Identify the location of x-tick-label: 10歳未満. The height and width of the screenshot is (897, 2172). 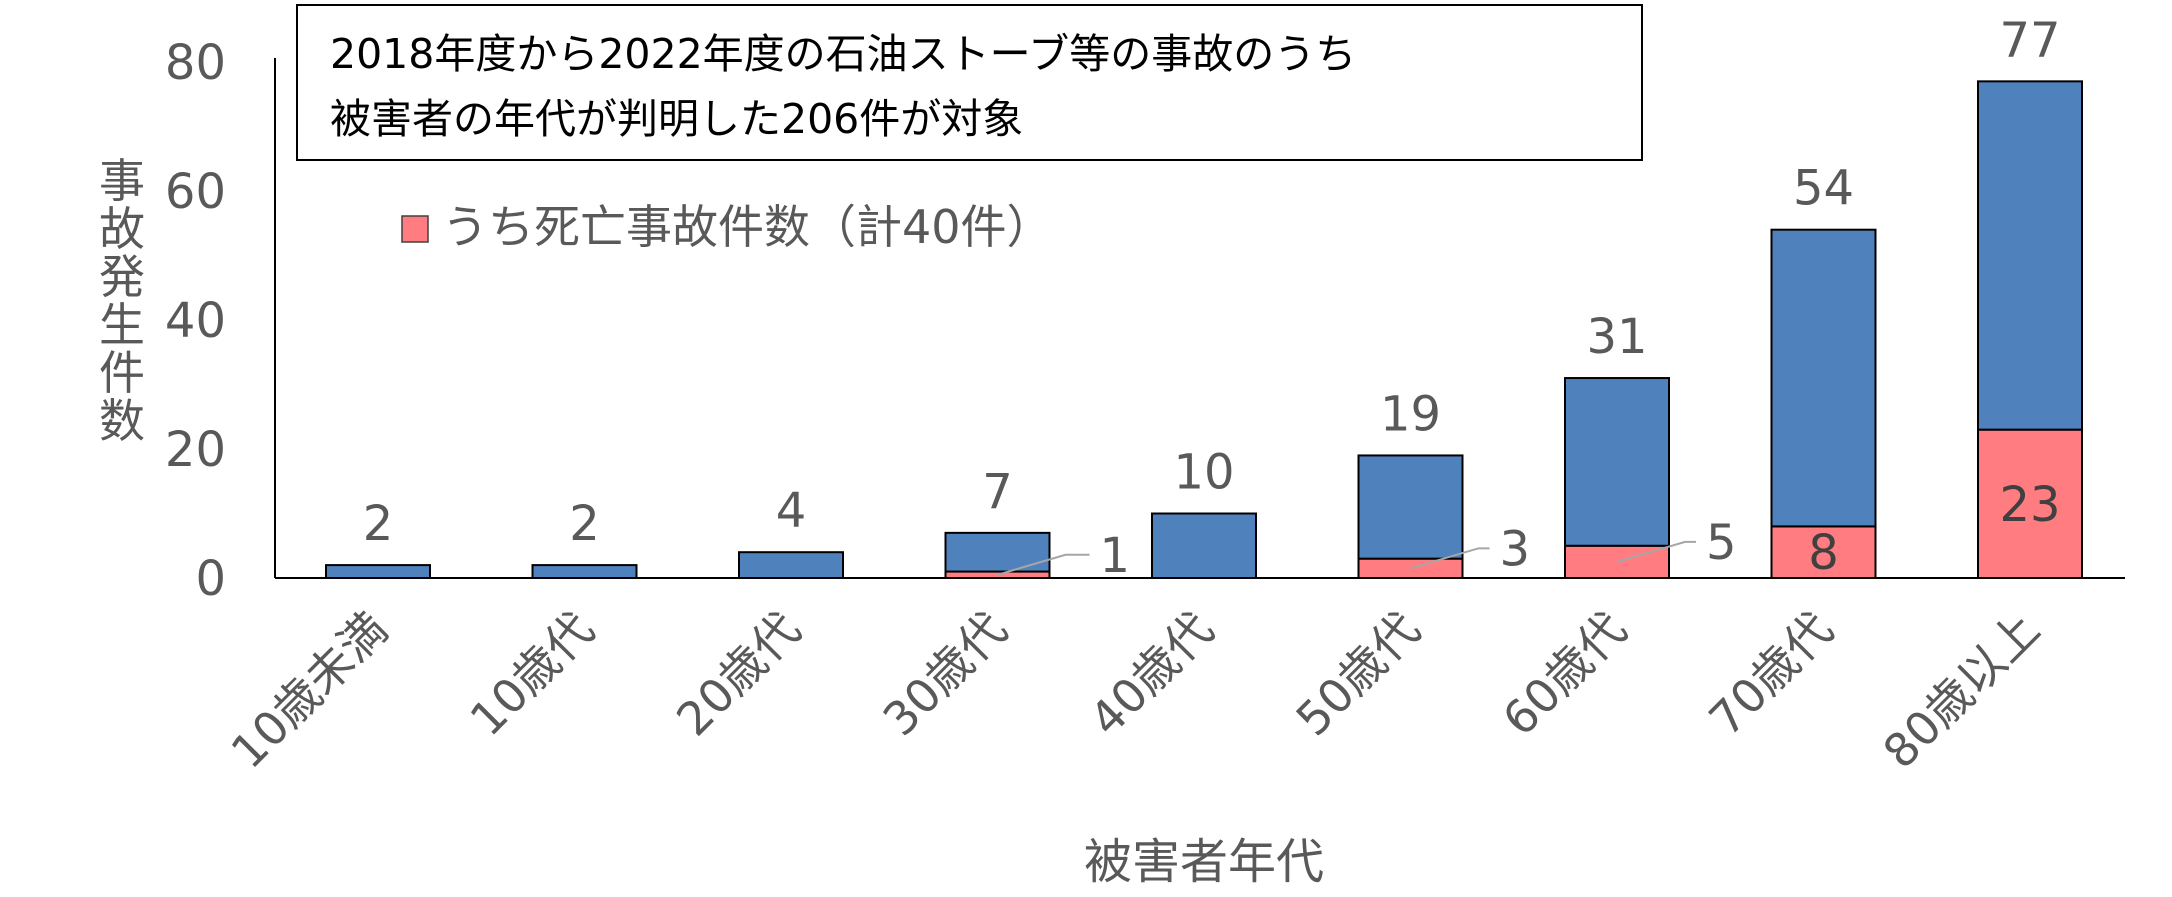
(309, 690).